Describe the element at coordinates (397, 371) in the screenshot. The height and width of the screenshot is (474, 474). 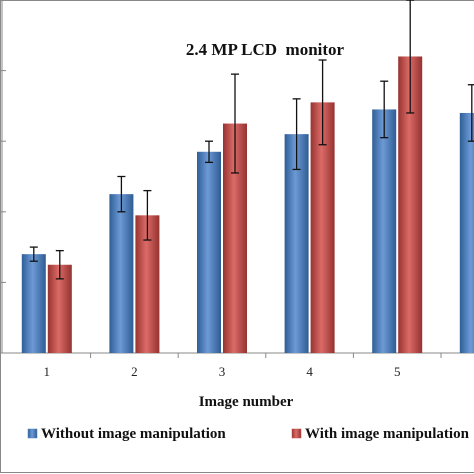
I see `x-tick-label-5: 5` at that location.